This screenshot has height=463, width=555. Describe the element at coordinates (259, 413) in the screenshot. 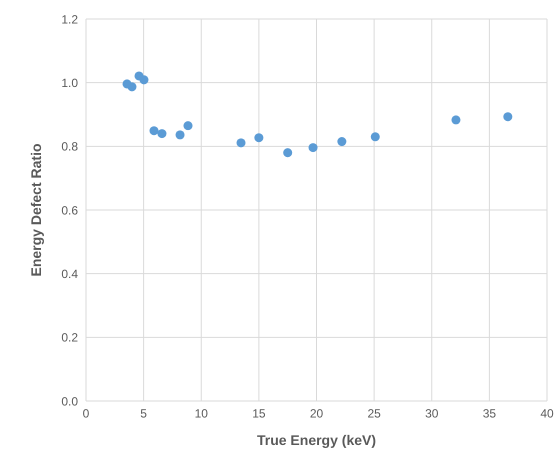

I see `x-tick-label: 15` at that location.